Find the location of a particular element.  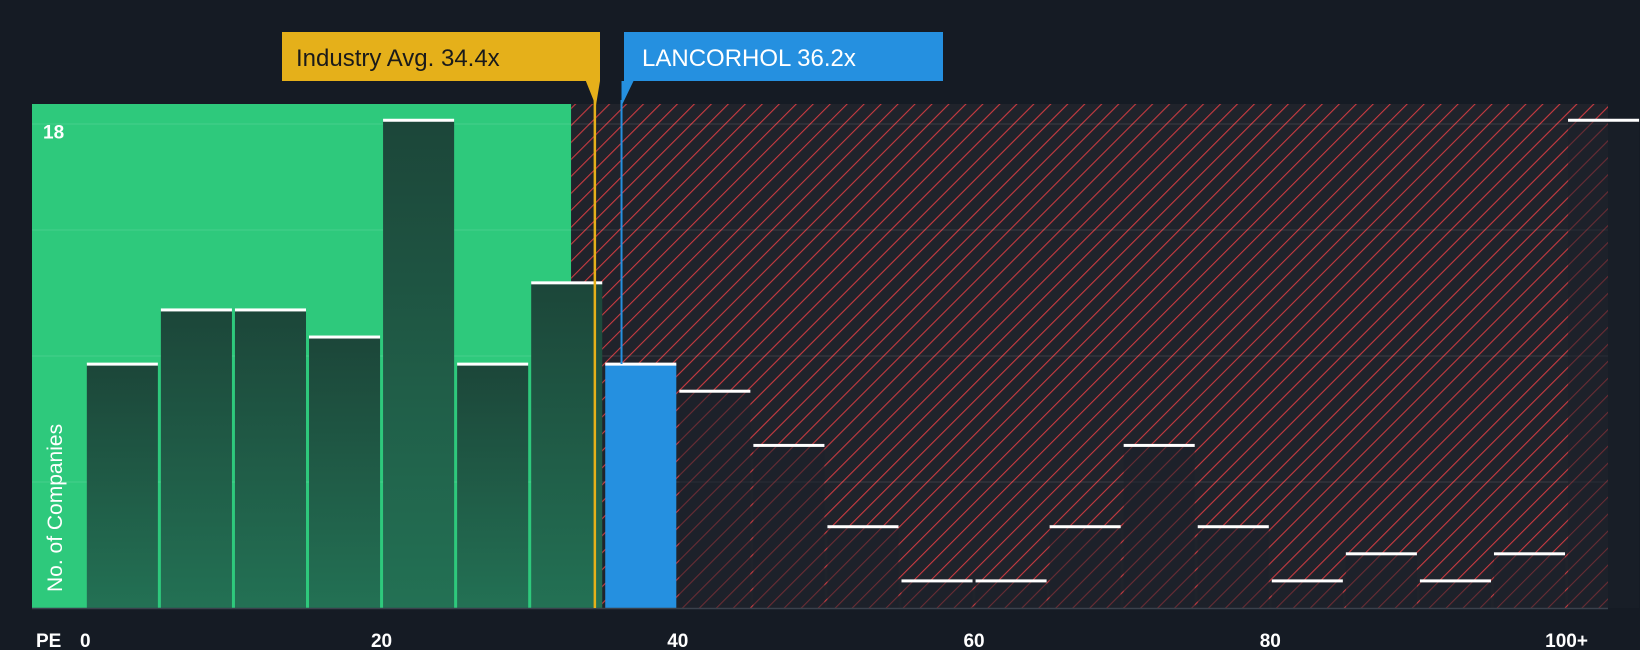

company-label: LANCORHOL 36.2x is located at coordinates (749, 58).